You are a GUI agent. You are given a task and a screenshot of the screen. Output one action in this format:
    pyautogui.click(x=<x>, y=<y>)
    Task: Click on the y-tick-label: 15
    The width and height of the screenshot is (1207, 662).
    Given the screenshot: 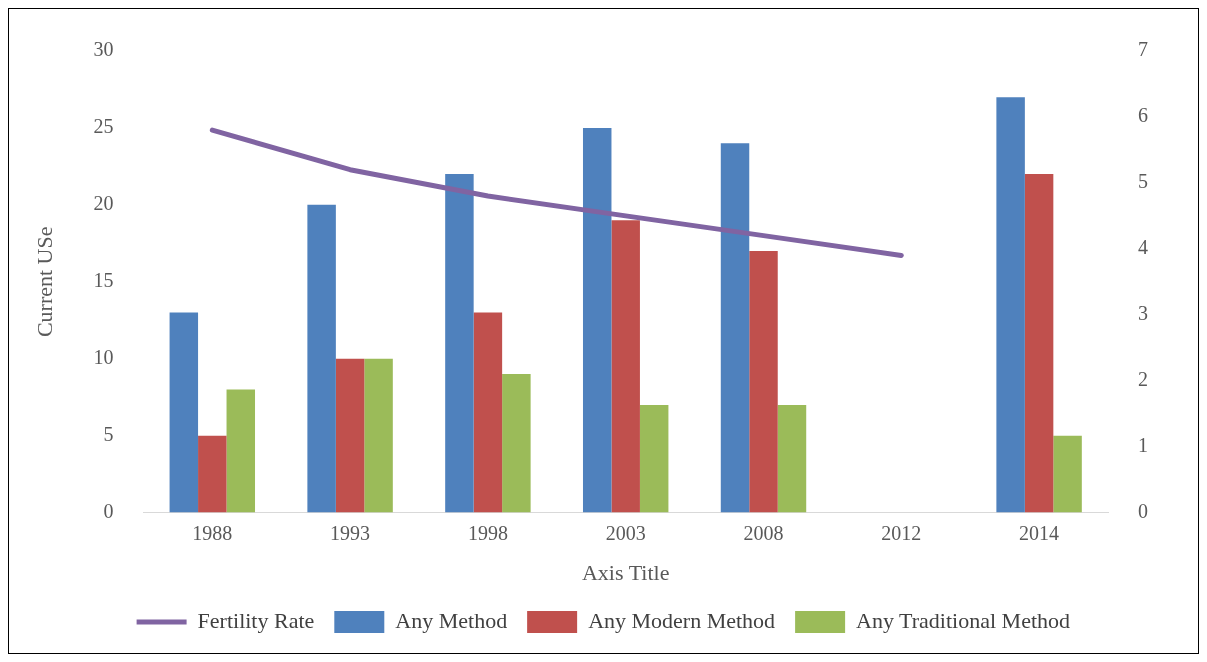 What is the action you would take?
    pyautogui.click(x=103, y=280)
    